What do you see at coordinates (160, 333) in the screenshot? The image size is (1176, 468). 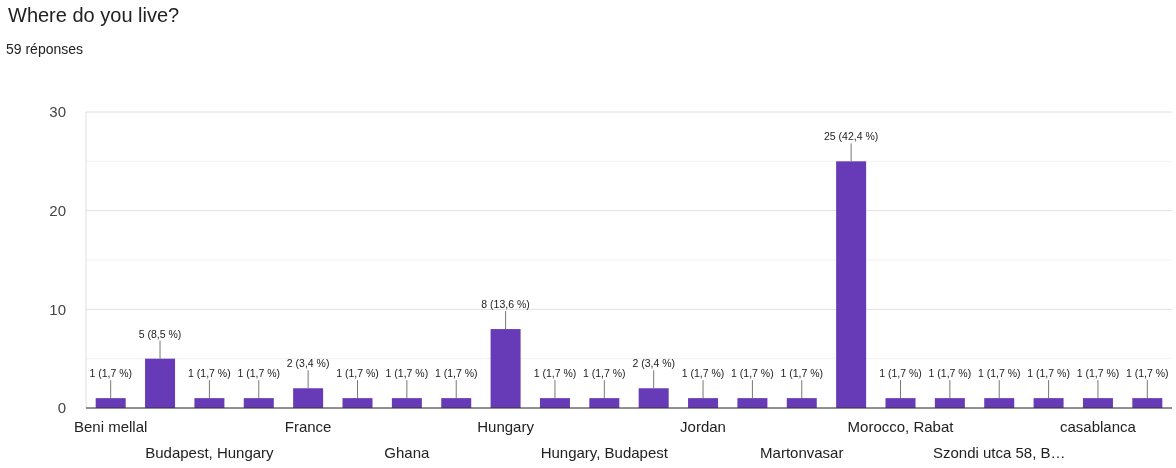 I see `data-label: 5 (8,5 %)` at bounding box center [160, 333].